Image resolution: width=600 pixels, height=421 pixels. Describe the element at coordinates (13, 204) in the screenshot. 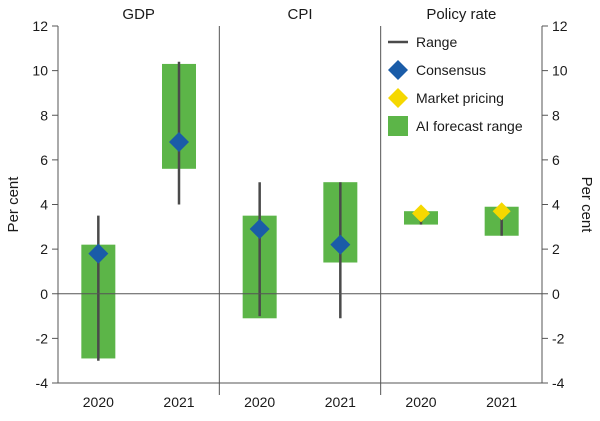

I see `y-axis-title-left: Per cent` at that location.